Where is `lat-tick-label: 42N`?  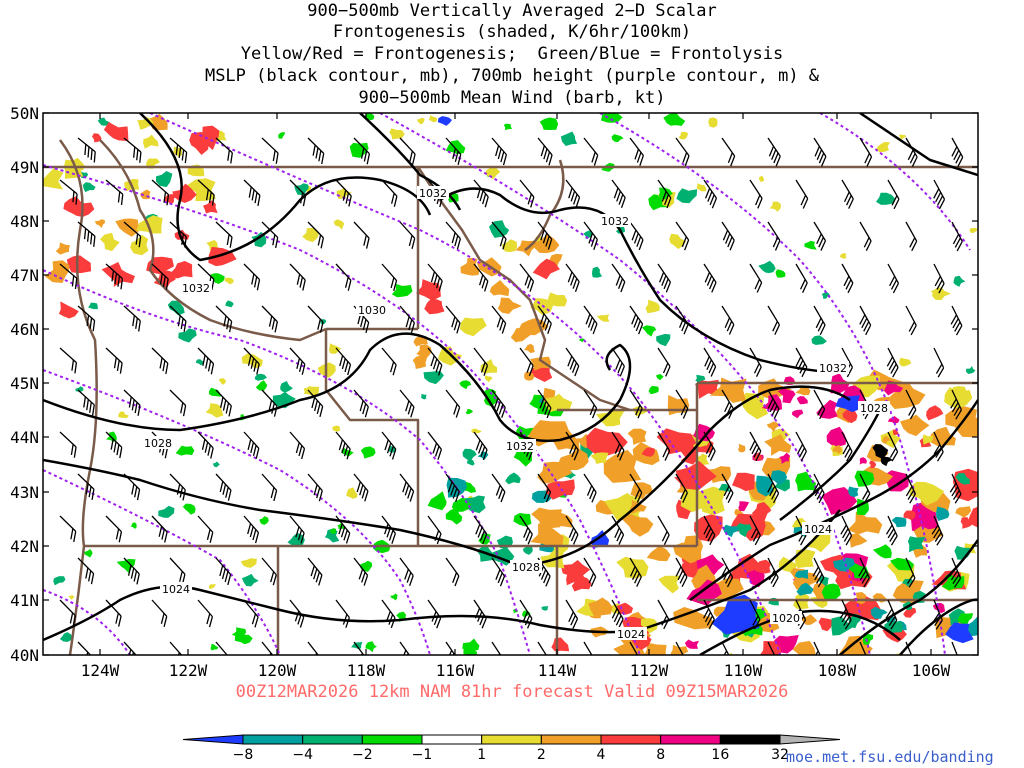
lat-tick-label: 42N is located at coordinates (24, 546).